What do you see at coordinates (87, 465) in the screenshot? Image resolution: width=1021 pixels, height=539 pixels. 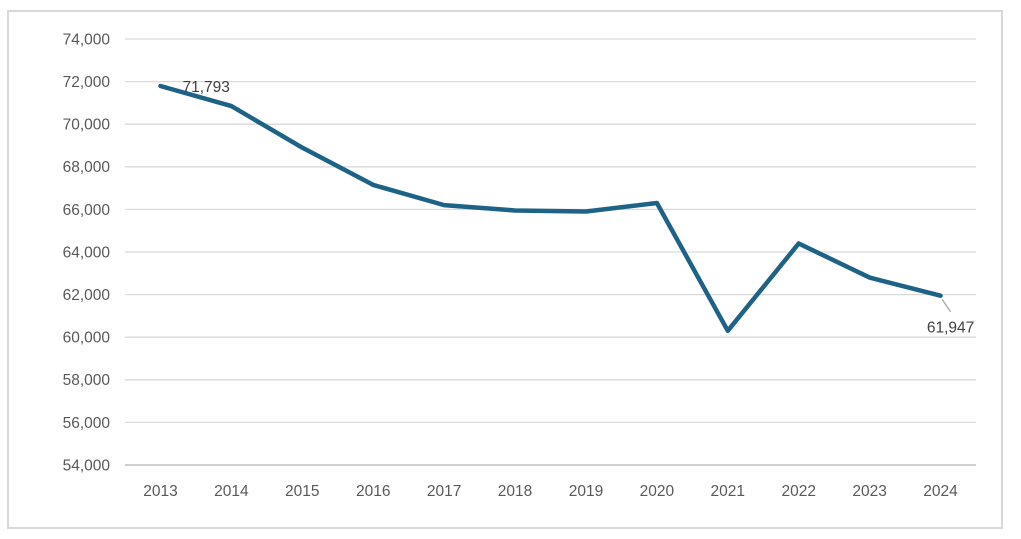 I see `y-axis-tick-label: 54,000` at bounding box center [87, 465].